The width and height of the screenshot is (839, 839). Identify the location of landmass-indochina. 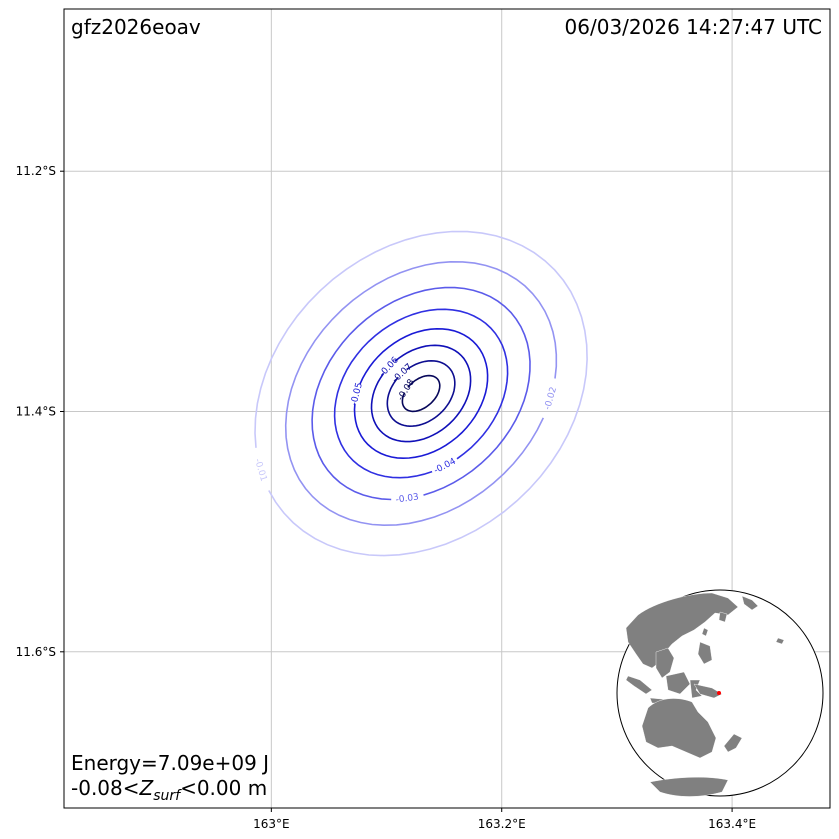
(665, 663).